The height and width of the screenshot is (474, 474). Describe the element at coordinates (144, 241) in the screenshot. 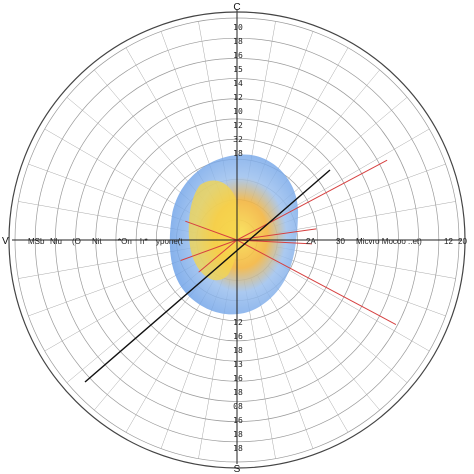

I see `axis-label: h*` at that location.